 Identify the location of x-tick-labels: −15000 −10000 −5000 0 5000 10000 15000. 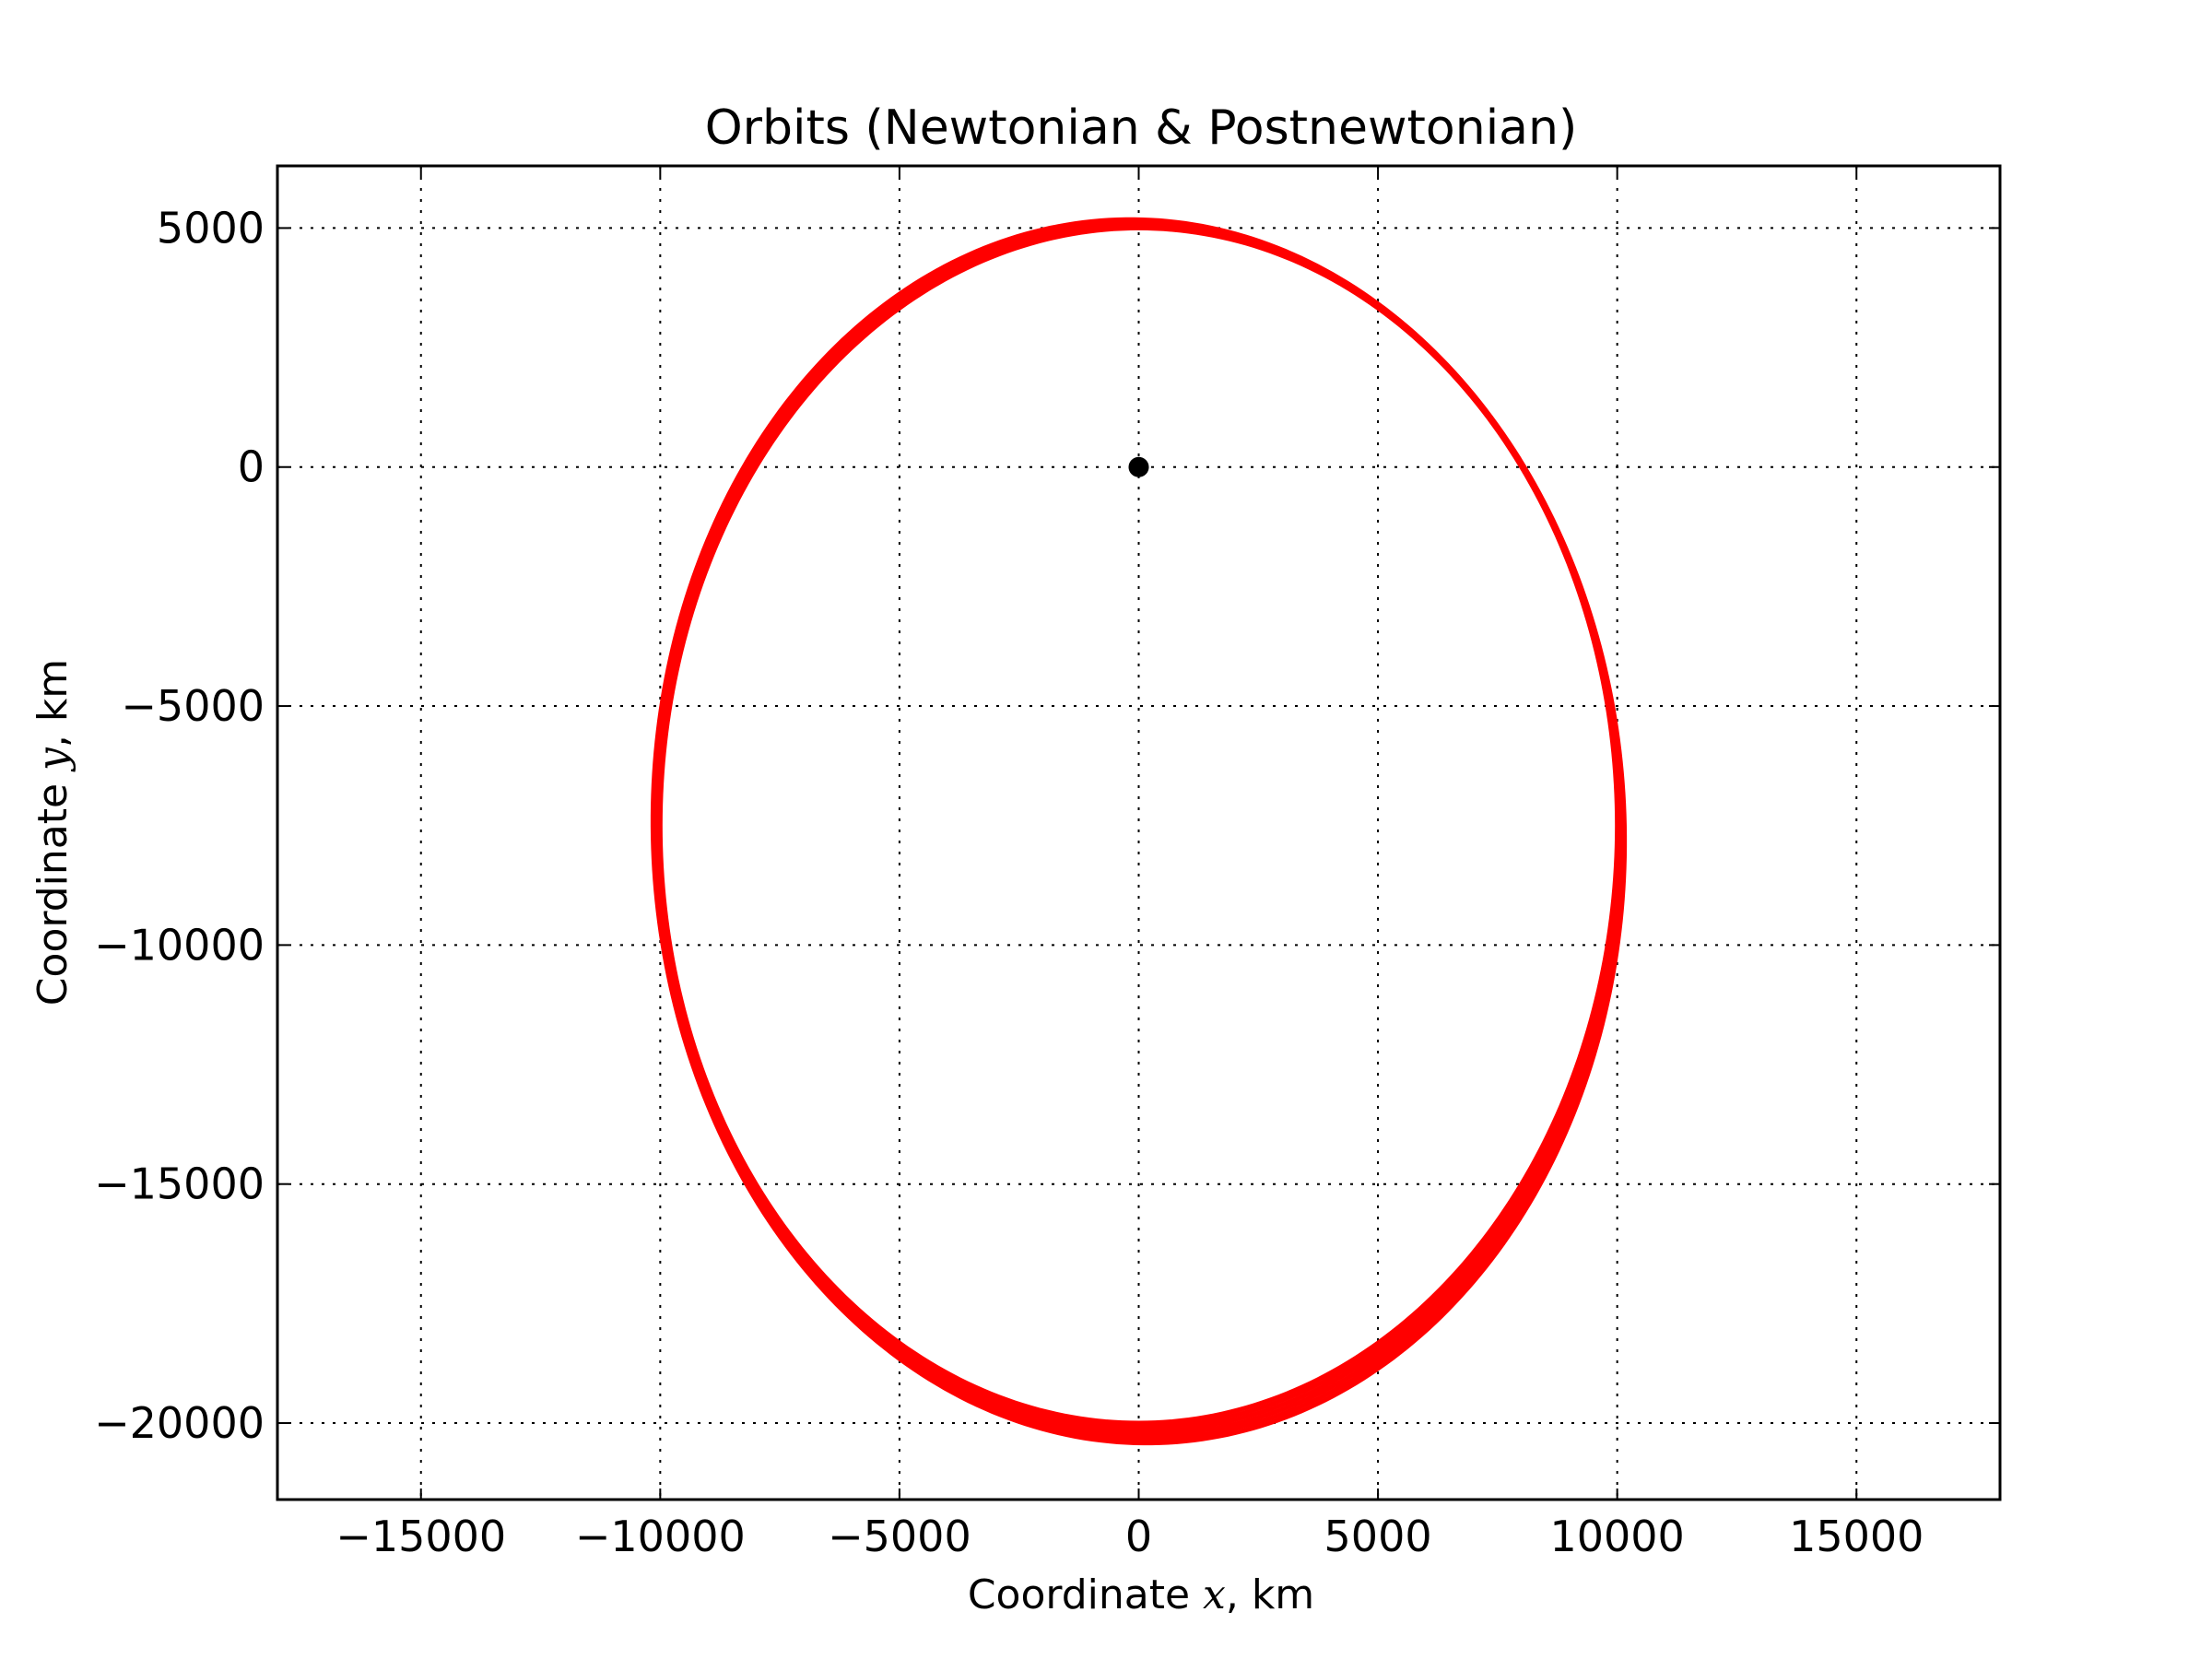
(1129, 1536).